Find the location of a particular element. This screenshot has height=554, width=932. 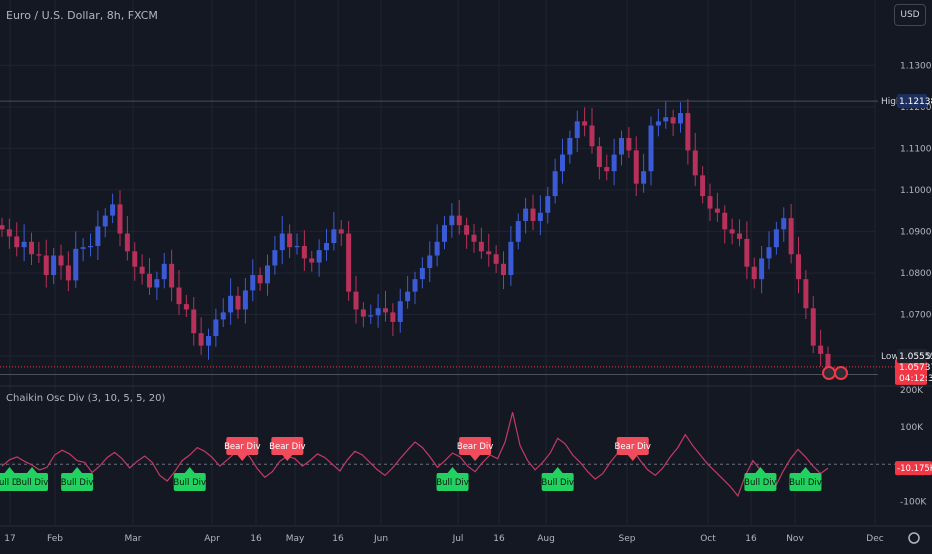

osc-last-tag is located at coordinates (913, 468).